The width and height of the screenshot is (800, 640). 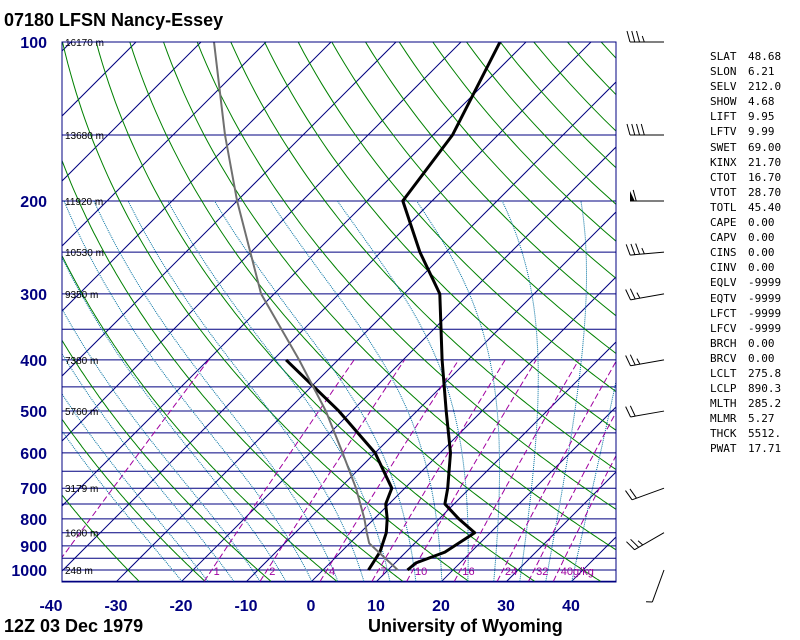 What do you see at coordinates (761, 102) in the screenshot?
I see `index-value: 4.68` at bounding box center [761, 102].